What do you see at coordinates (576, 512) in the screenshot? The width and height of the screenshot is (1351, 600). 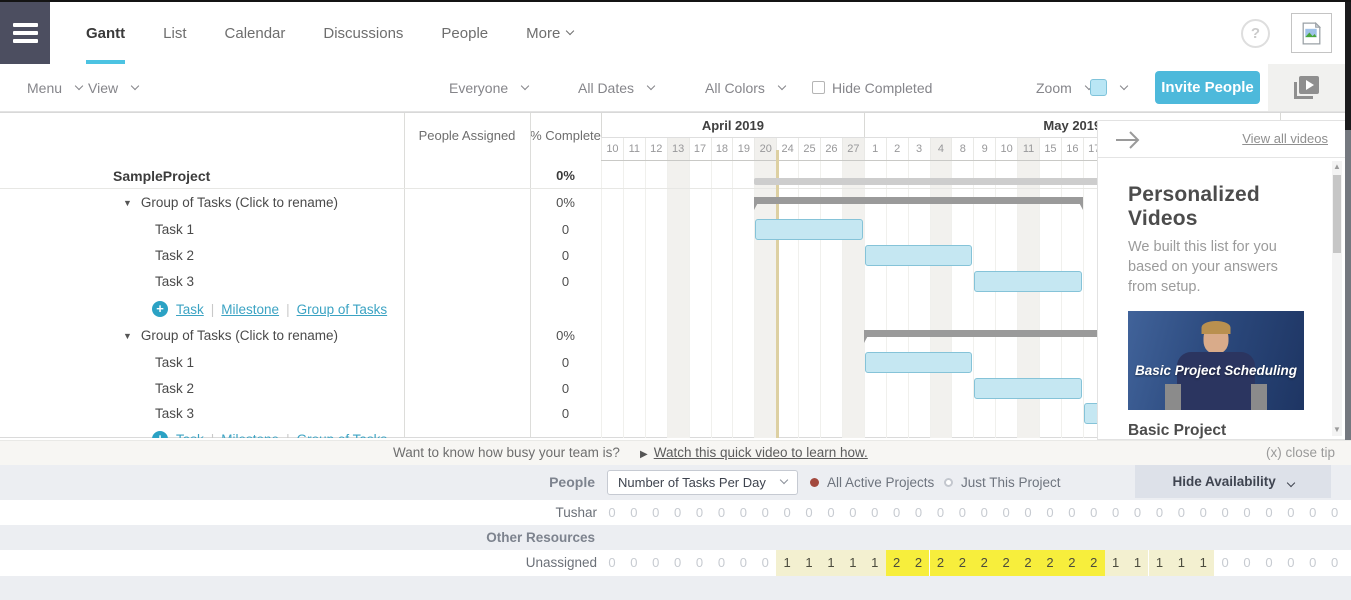 I see `person-name: Tushar` at bounding box center [576, 512].